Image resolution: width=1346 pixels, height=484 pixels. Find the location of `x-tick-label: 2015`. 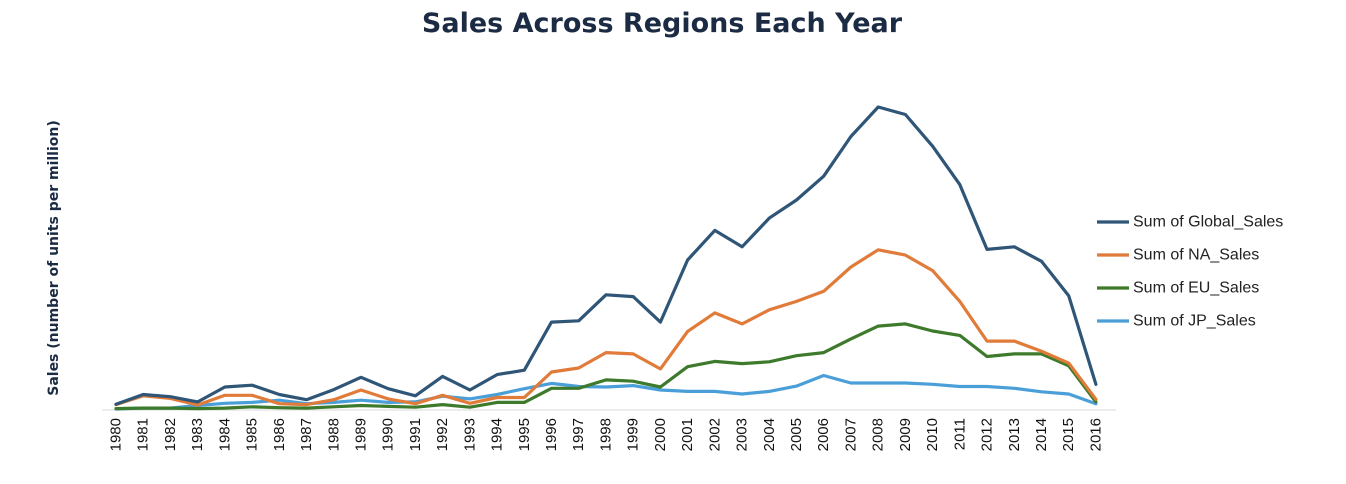

x-tick-label: 2015 is located at coordinates (1068, 434).